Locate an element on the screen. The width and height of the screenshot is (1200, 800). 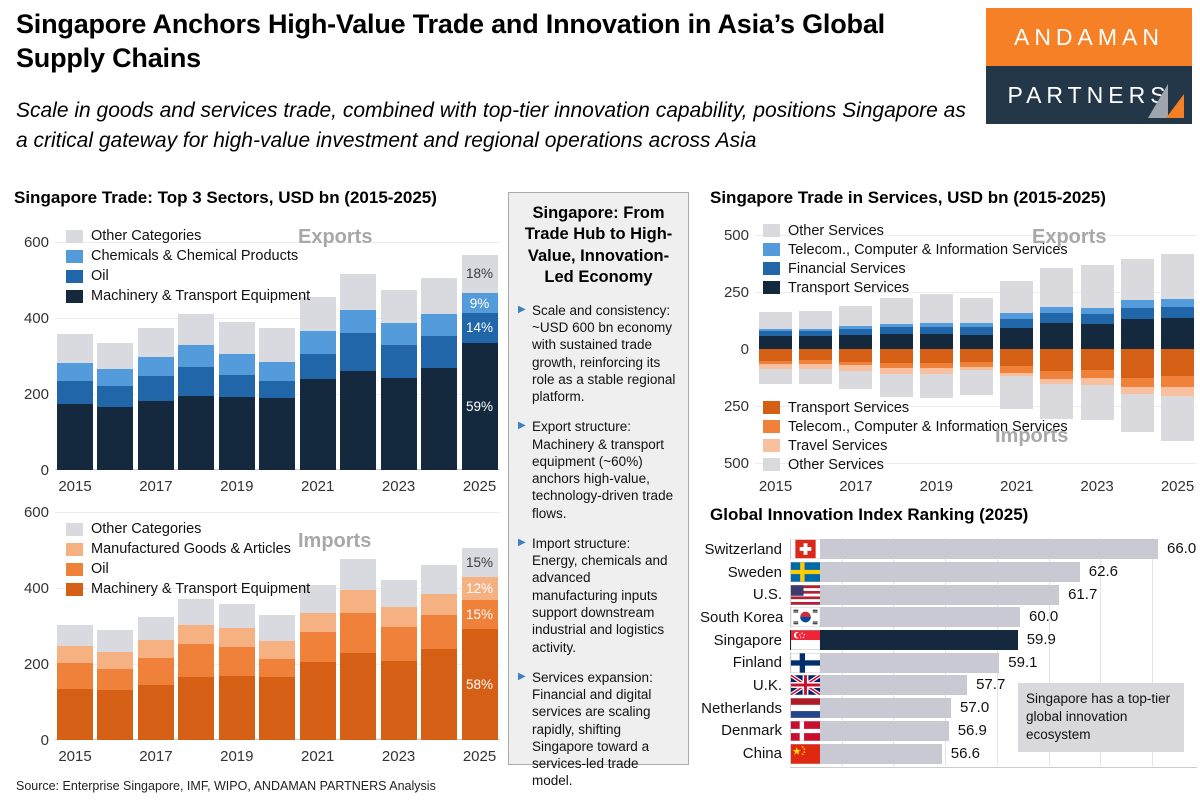
value-label: 56.6 is located at coordinates (965, 753).